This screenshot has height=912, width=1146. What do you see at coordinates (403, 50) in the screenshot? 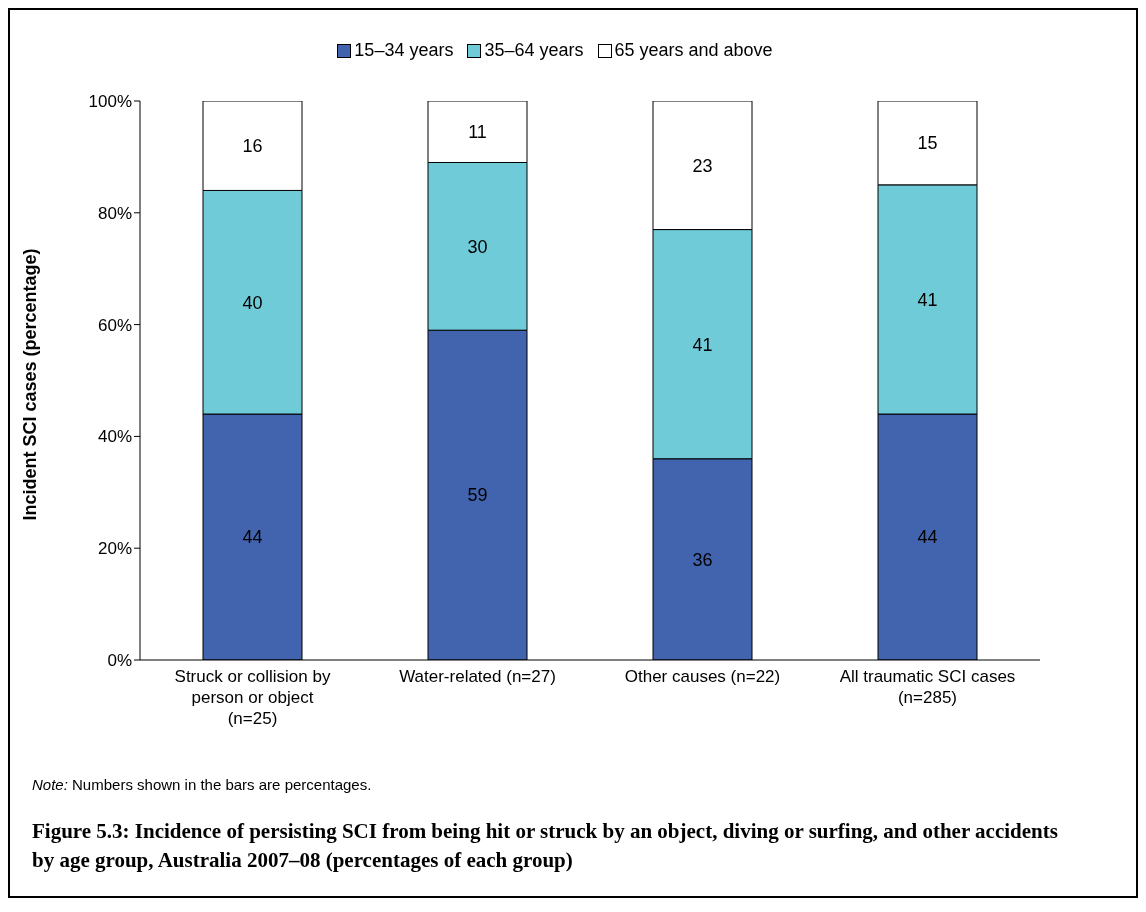
I see `legend-label: 15–34 years` at bounding box center [403, 50].